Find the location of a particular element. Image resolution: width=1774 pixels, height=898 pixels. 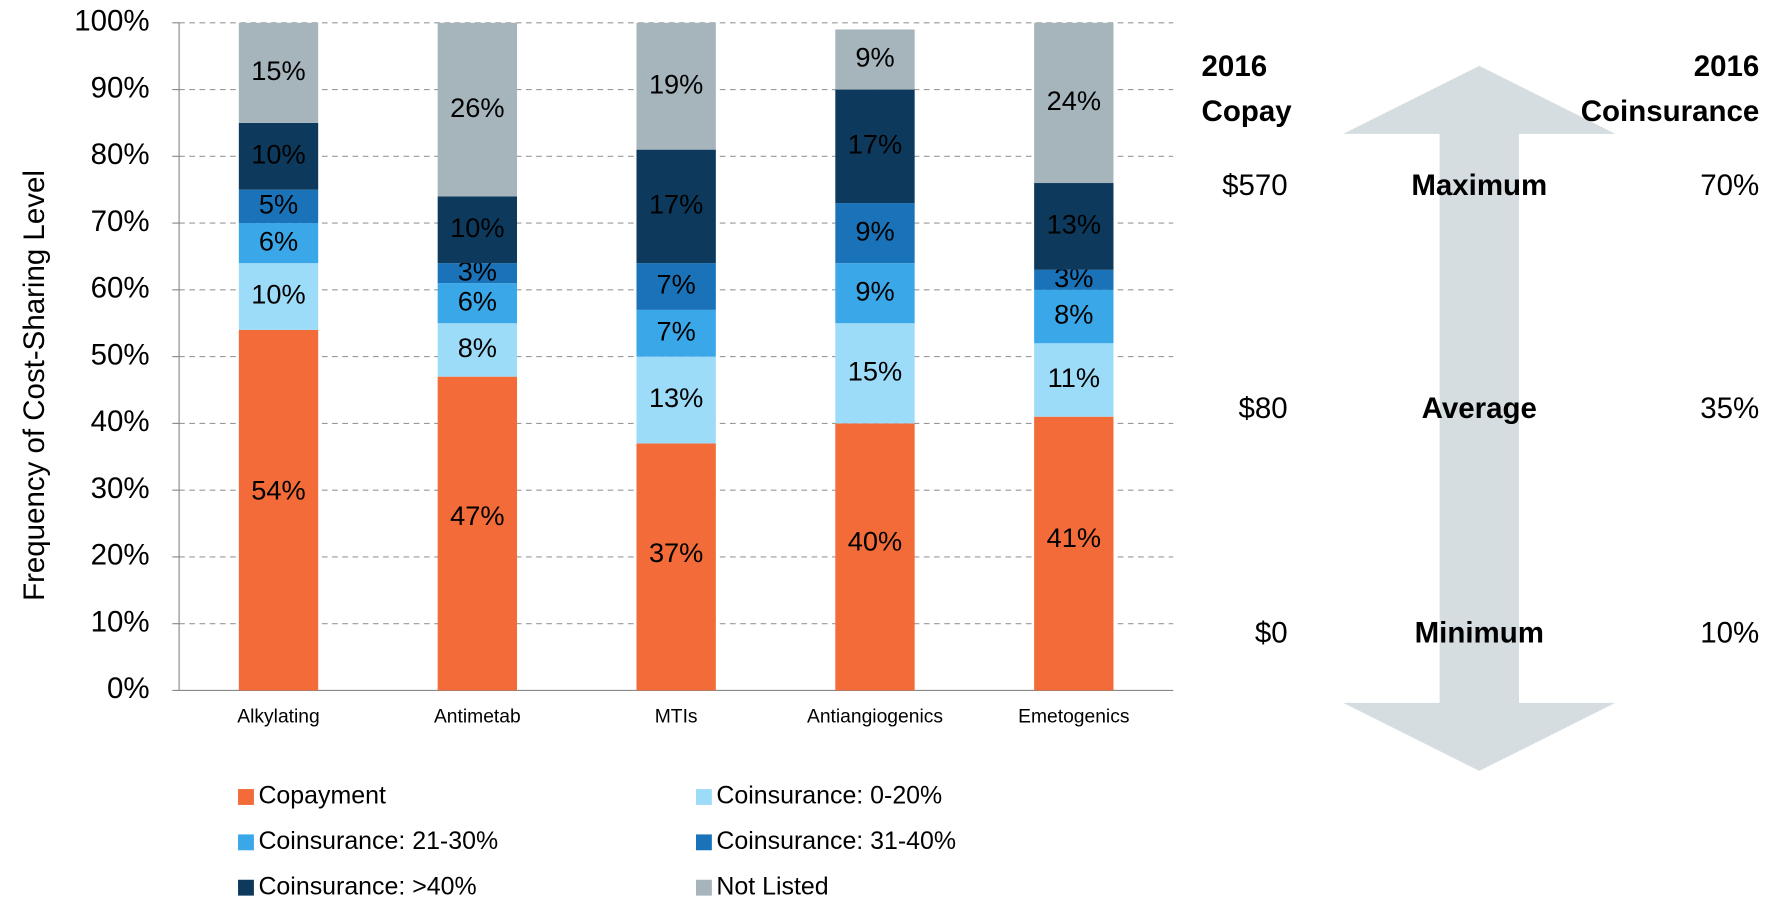

legend-label: Not Listed is located at coordinates (772, 885).